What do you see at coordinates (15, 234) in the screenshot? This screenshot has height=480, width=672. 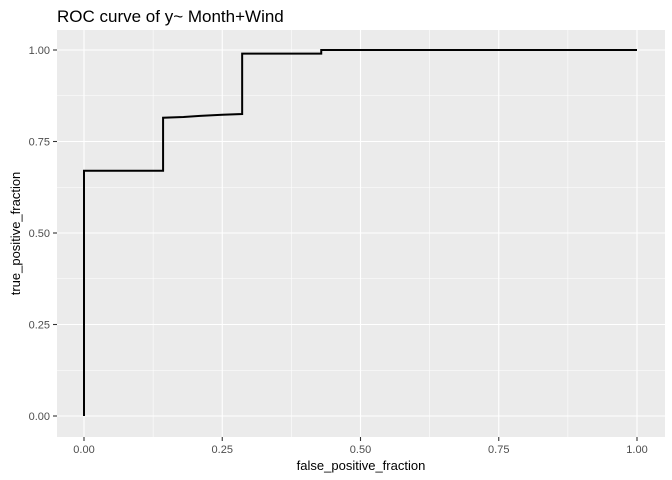 I see `y-axis-title: true_positive_fraction` at bounding box center [15, 234].